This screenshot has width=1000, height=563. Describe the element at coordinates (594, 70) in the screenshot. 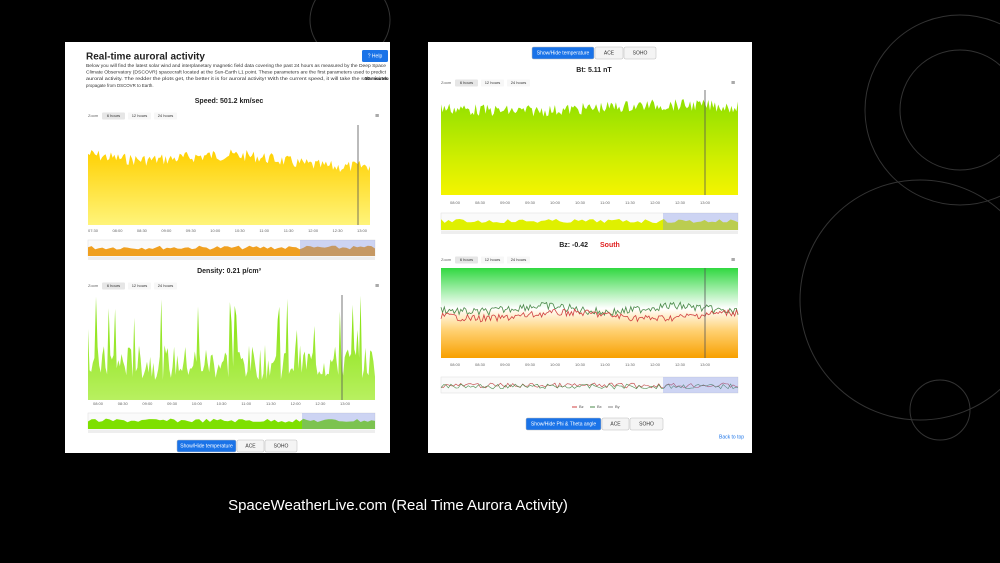

I see `chart-title: Bt: 5.11 nT` at that location.